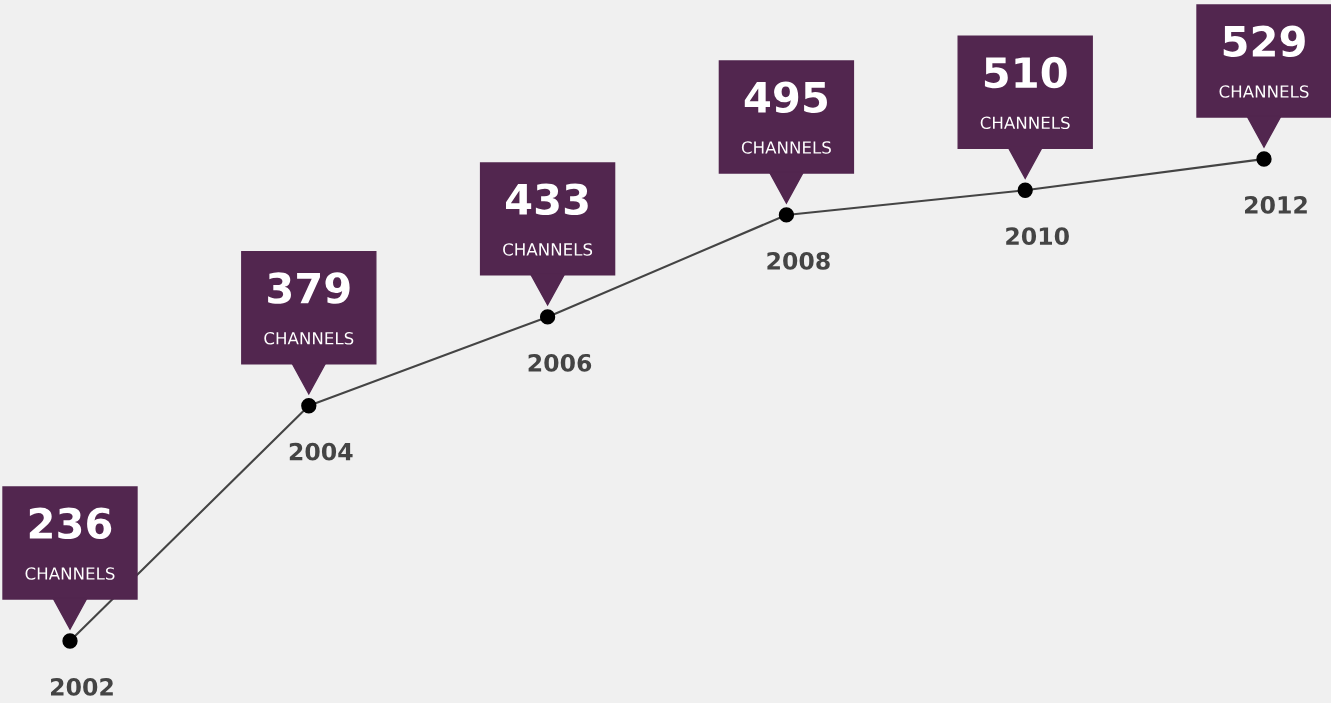 The width and height of the screenshot is (1331, 703). Describe the element at coordinates (70, 543) in the screenshot. I see `data-label: 236 CHANNELS` at that location.